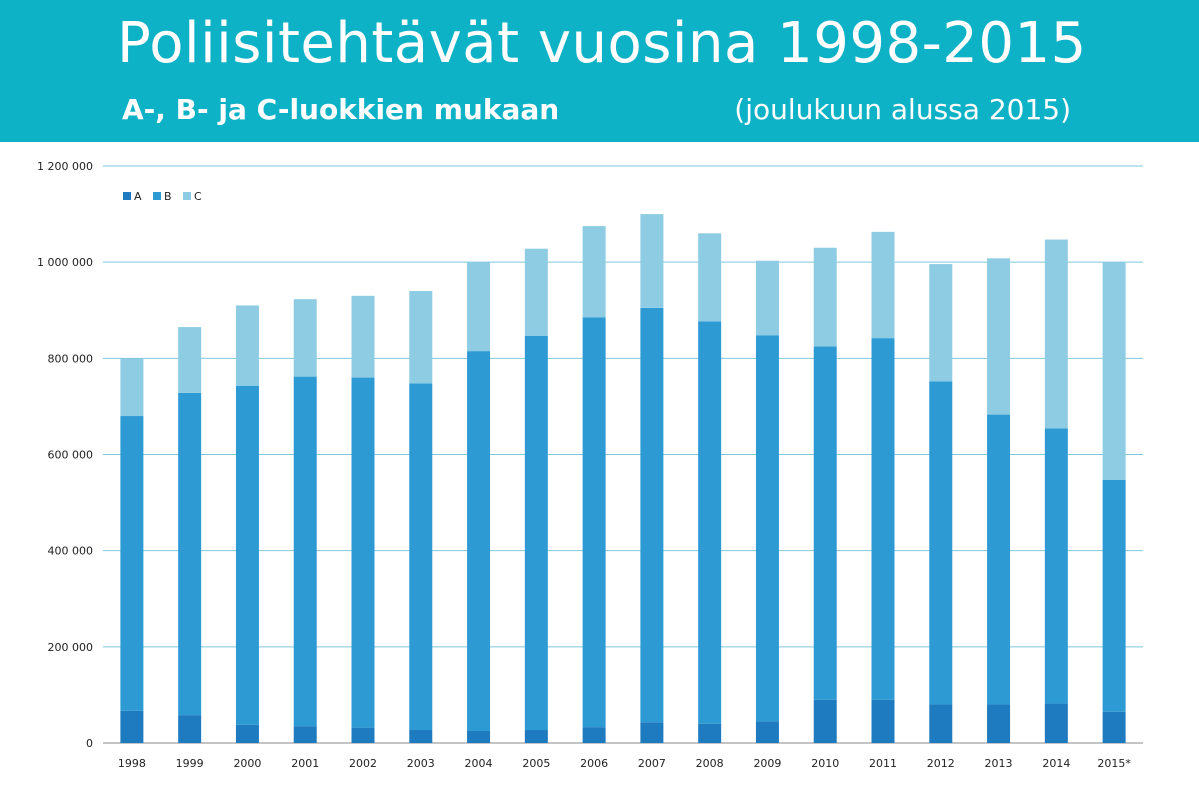 Image resolution: width=1199 pixels, height=785 pixels. I want to click on bar-A-2015*, so click(1114, 727).